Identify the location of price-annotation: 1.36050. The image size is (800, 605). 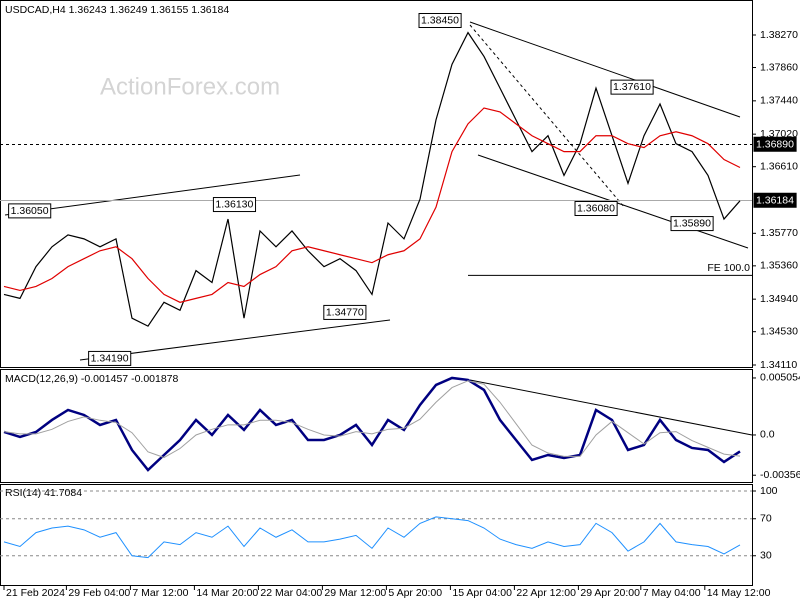
(30, 211).